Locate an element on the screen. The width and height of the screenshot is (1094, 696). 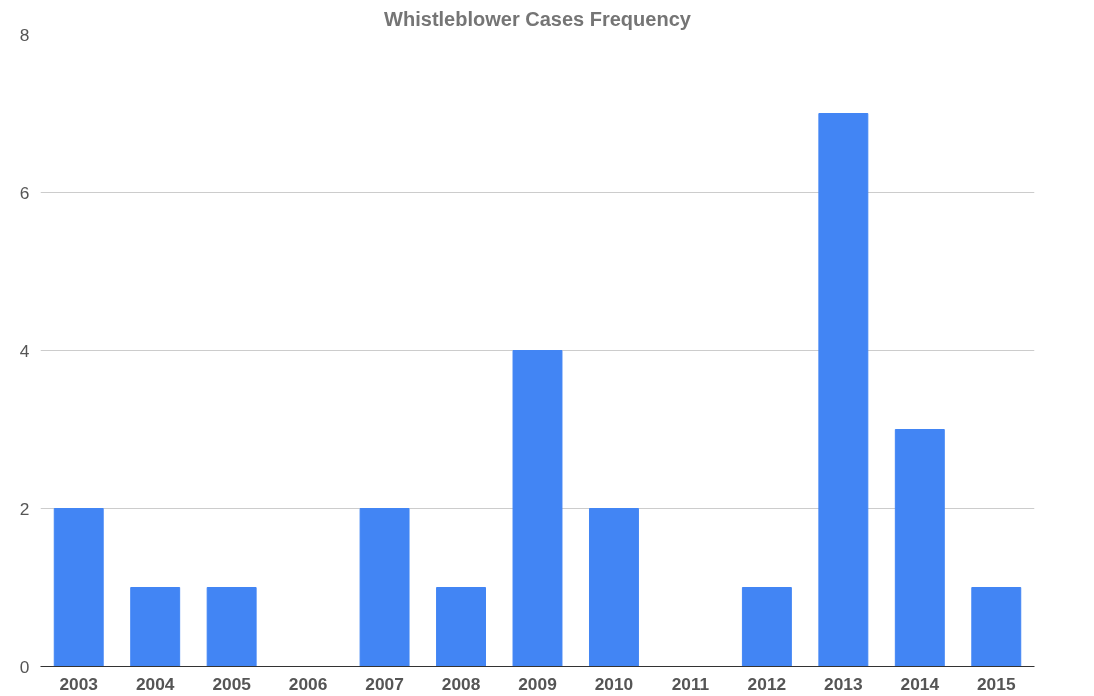
x-tick-label: 2009 is located at coordinates (537, 683).